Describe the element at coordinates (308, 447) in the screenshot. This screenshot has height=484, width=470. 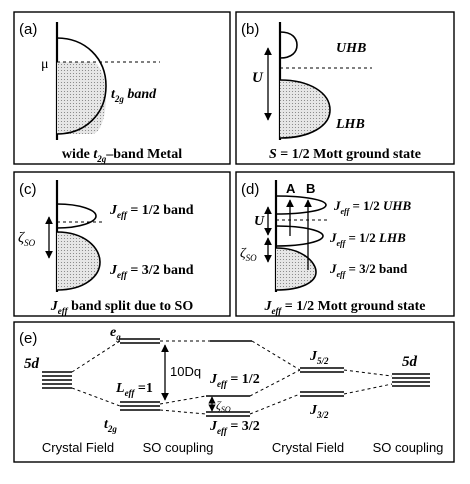
I see `panel-e-bottom-label-3: Crystal Field` at that location.